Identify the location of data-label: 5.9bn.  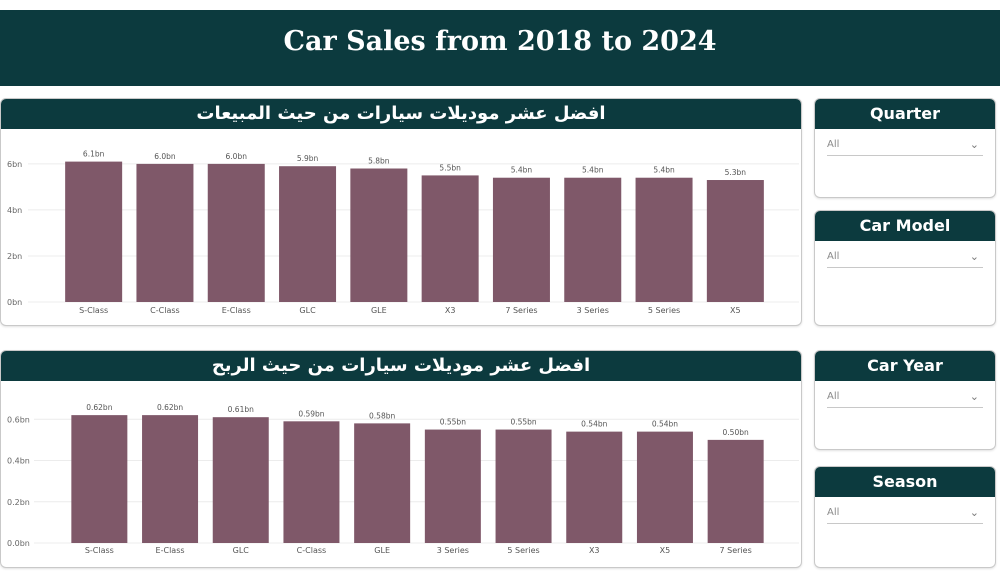
(308, 158).